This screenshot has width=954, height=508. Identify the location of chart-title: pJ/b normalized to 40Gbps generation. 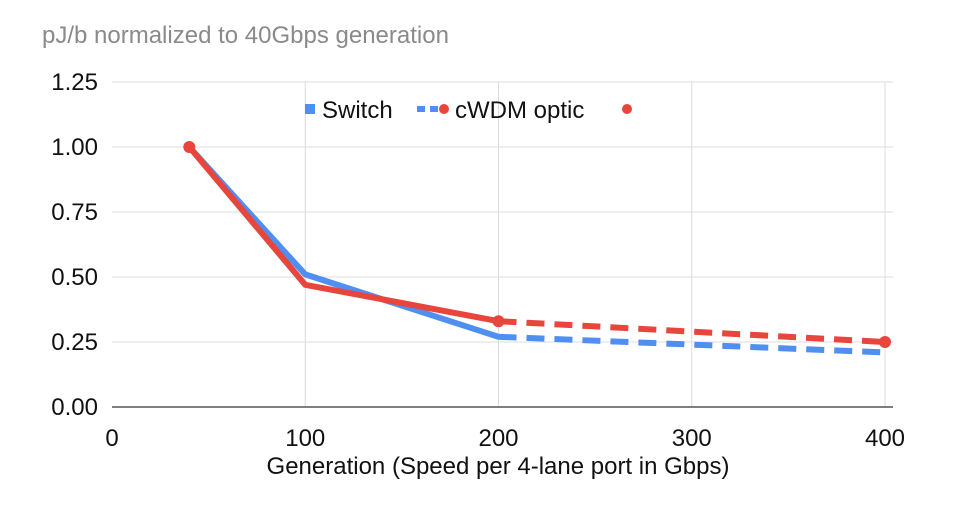
(245, 35).